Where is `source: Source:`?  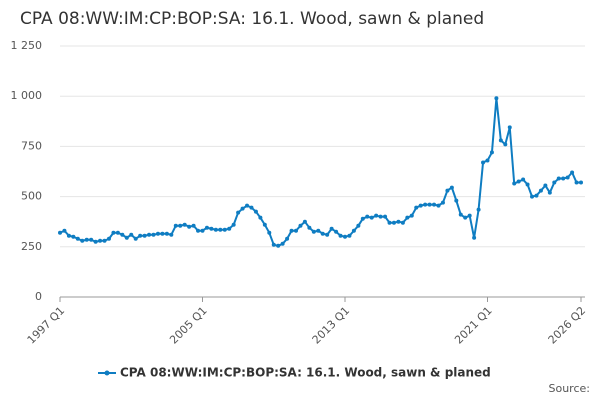
source: Source: is located at coordinates (570, 388).